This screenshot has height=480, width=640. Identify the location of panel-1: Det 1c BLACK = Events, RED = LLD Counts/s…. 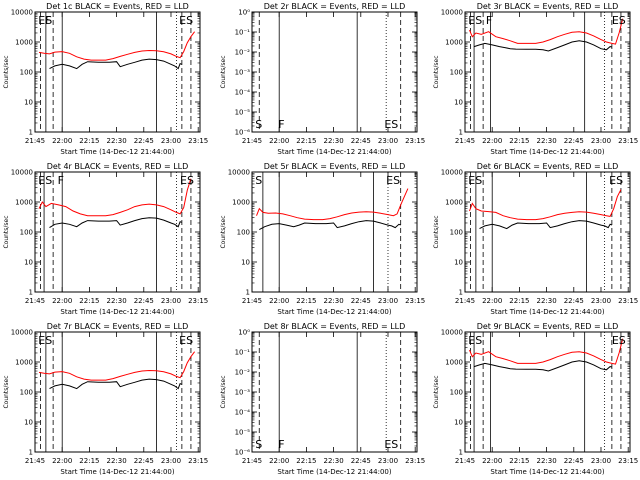
(105, 79).